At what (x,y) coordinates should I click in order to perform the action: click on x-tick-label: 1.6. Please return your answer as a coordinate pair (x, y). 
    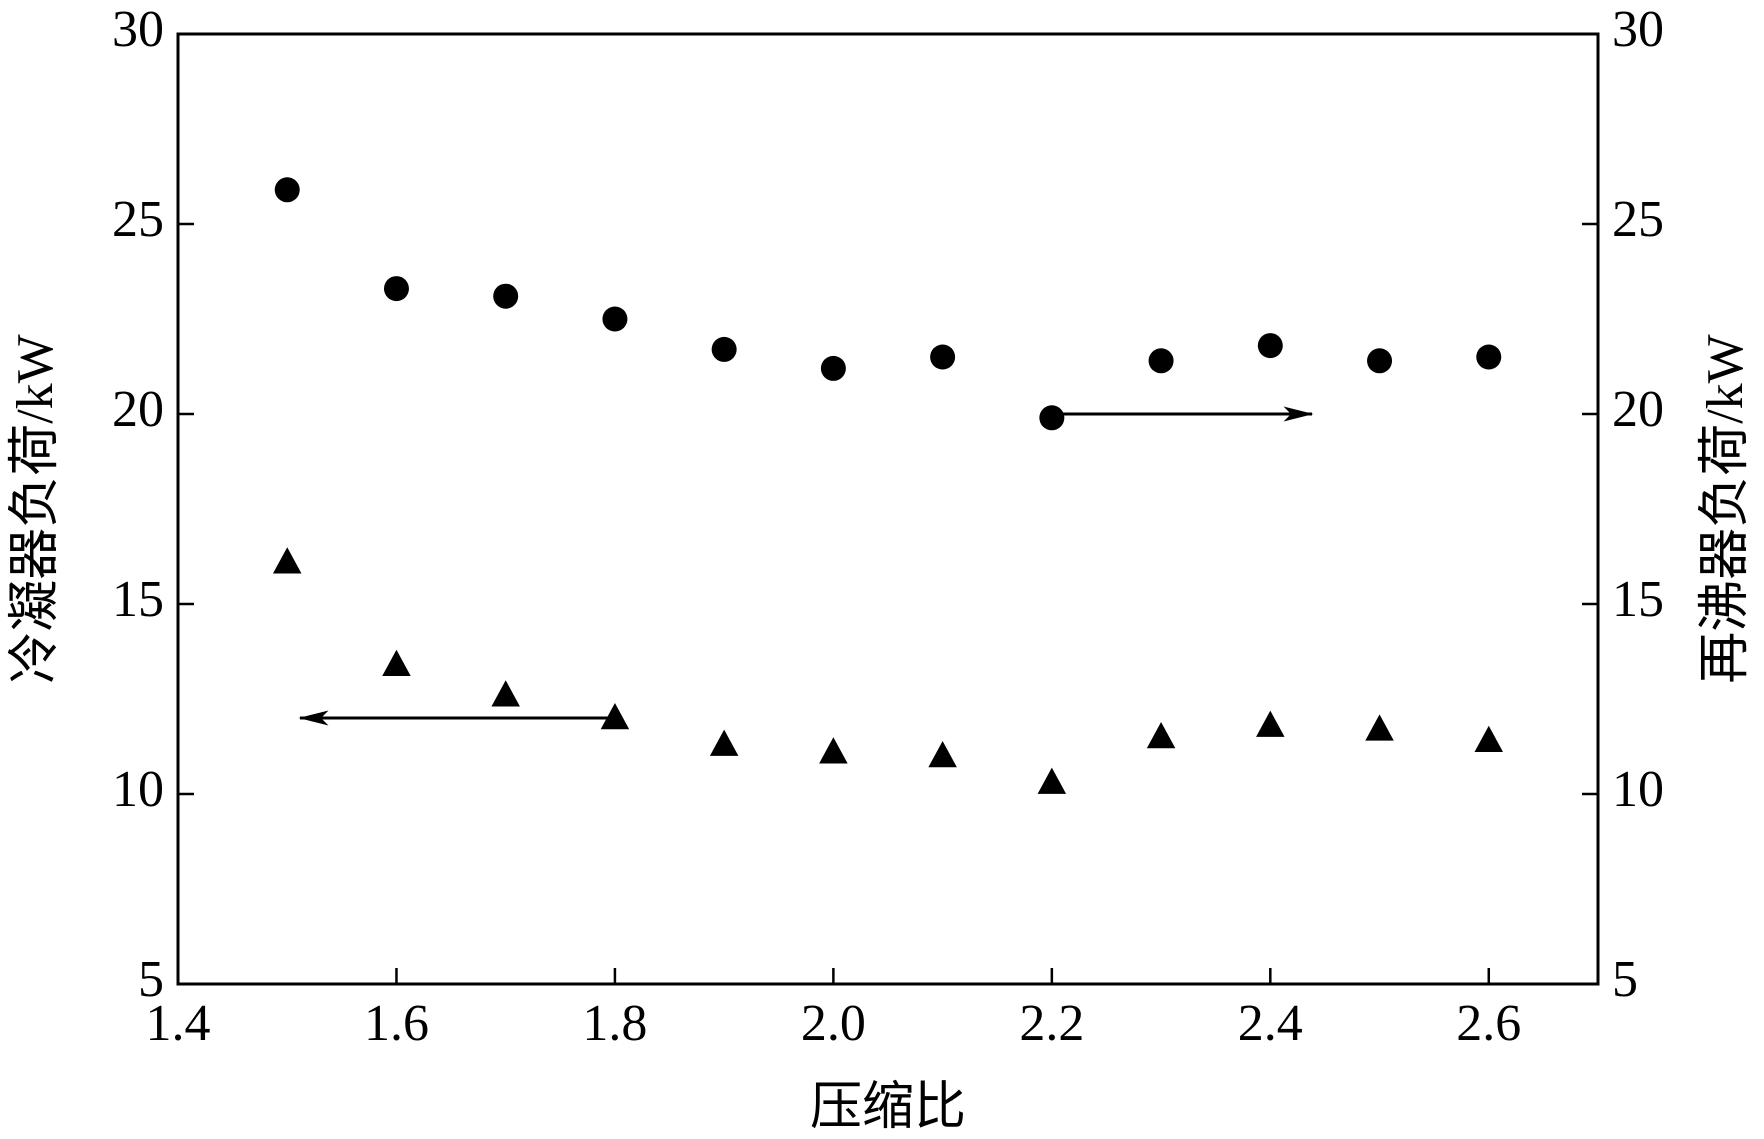
    Looking at the image, I should click on (396, 1023).